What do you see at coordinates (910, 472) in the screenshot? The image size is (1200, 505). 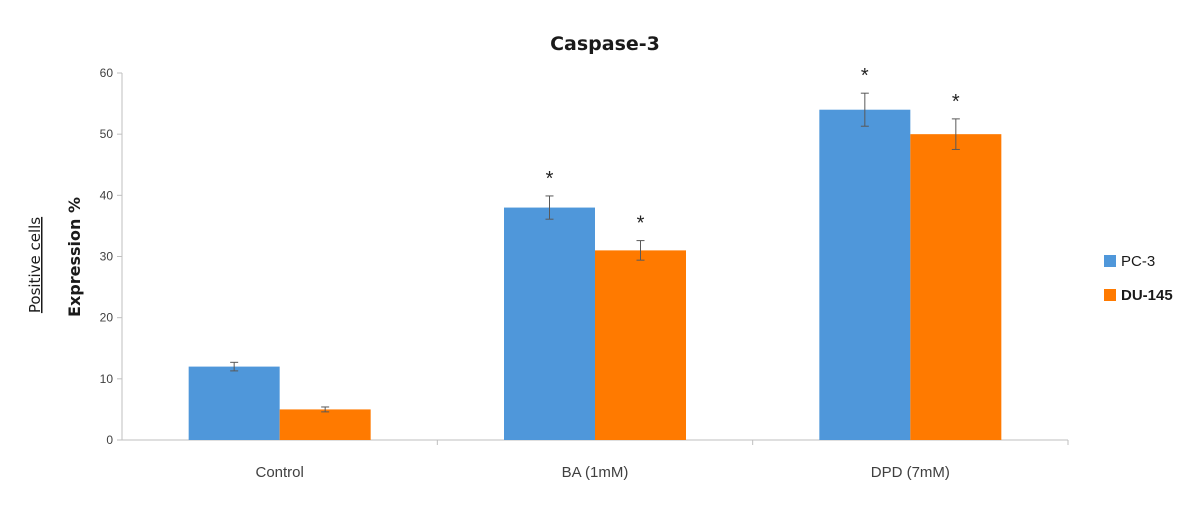 I see `x-category-label: DPD (7mM)` at bounding box center [910, 472].